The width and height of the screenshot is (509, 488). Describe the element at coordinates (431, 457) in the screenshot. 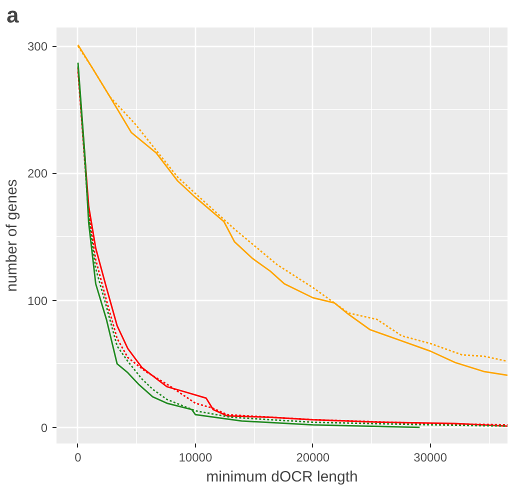

I see `x-tick-label: 30000` at that location.